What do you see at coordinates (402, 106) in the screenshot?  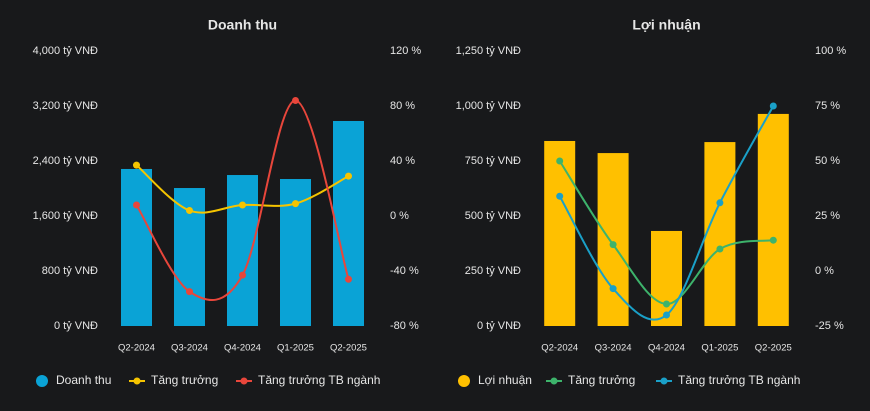 I see `y2-tick-label: 80 %` at bounding box center [402, 106].